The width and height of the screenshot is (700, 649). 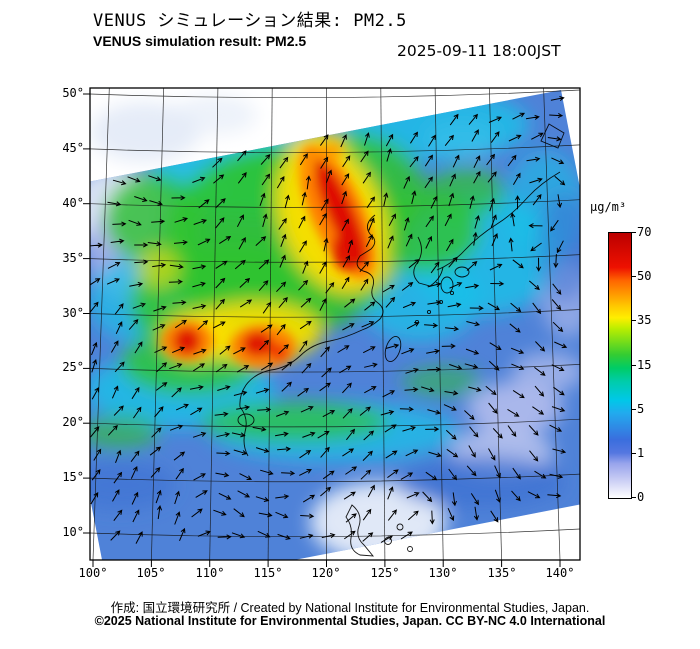 I want to click on colorbar-label: 5, so click(x=641, y=409).